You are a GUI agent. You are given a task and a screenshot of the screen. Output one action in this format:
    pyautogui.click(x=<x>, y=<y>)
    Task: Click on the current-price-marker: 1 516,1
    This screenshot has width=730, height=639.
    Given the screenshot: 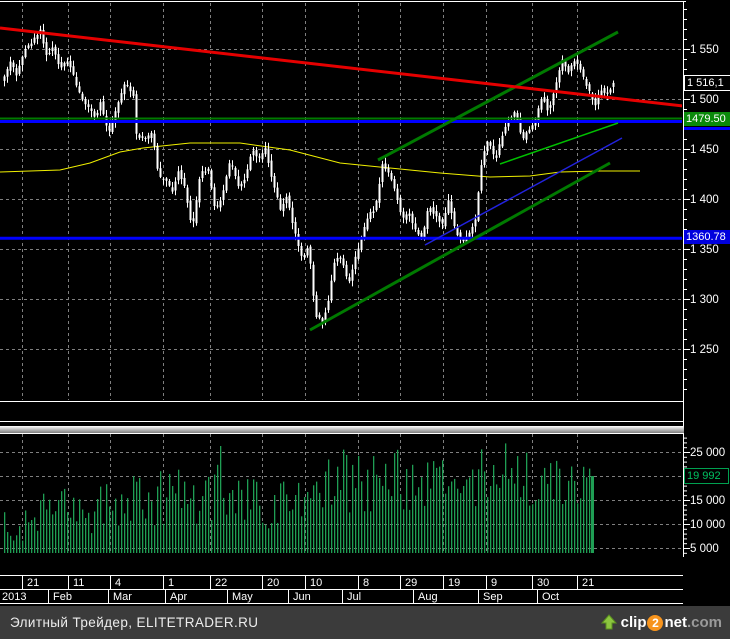 What is the action you would take?
    pyautogui.click(x=707, y=82)
    